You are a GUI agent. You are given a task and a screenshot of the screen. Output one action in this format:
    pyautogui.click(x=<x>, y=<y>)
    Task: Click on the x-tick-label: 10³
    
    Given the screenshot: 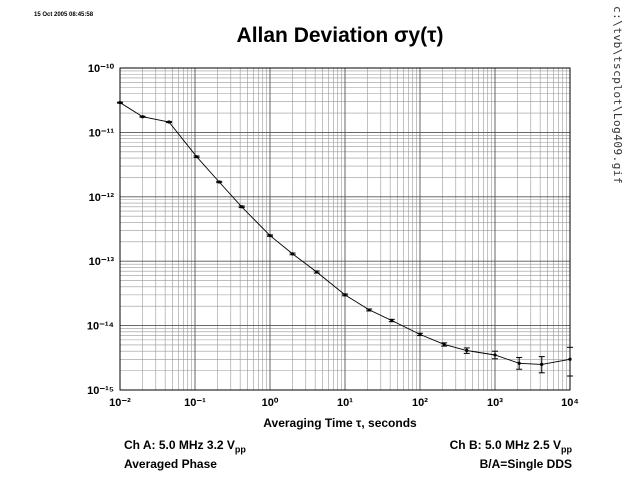 What is the action you would take?
    pyautogui.click(x=495, y=403)
    